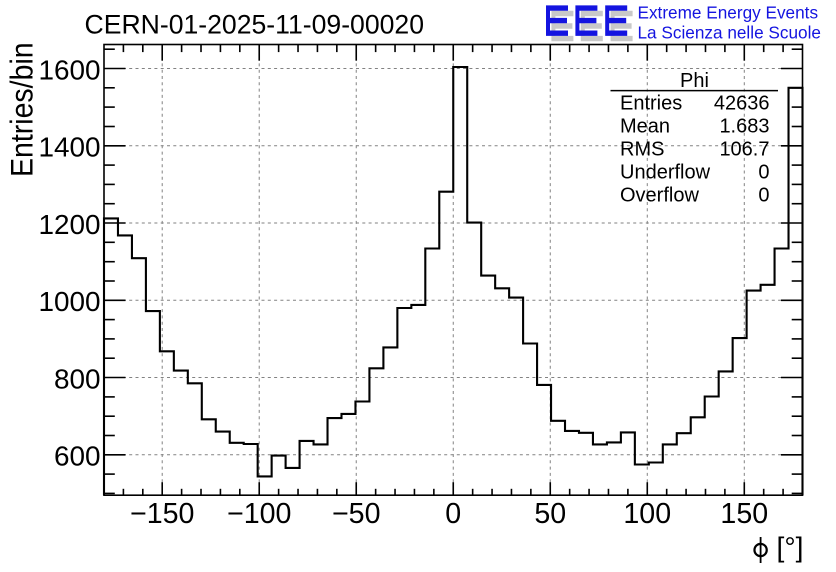 Image resolution: width=836 pixels, height=572 pixels. What do you see at coordinates (69, 301) in the screenshot?
I see `svg-text: 1000` at bounding box center [69, 301].